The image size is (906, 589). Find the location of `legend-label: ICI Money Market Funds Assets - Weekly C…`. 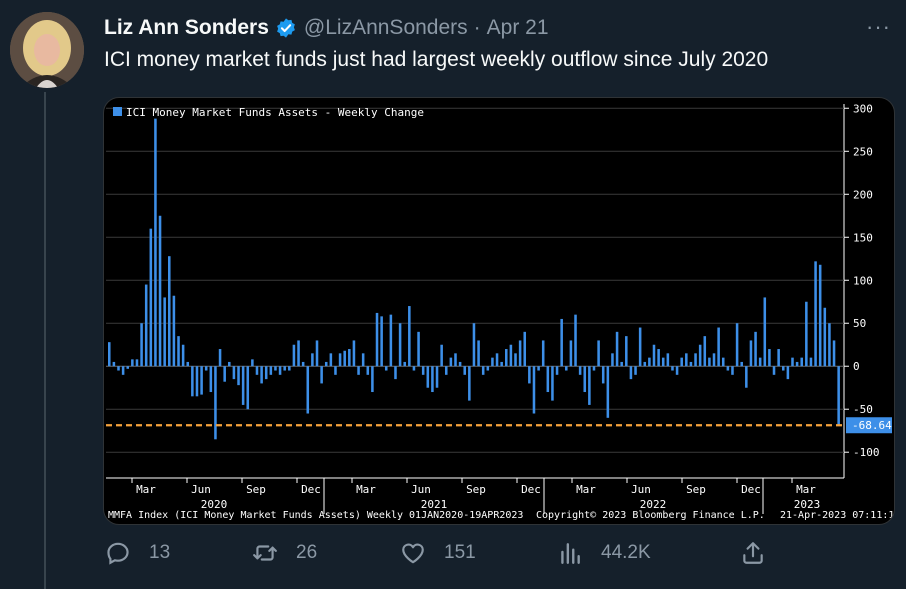

legend-label: ICI Money Market Funds Assets - Weekly C… is located at coordinates (275, 112).